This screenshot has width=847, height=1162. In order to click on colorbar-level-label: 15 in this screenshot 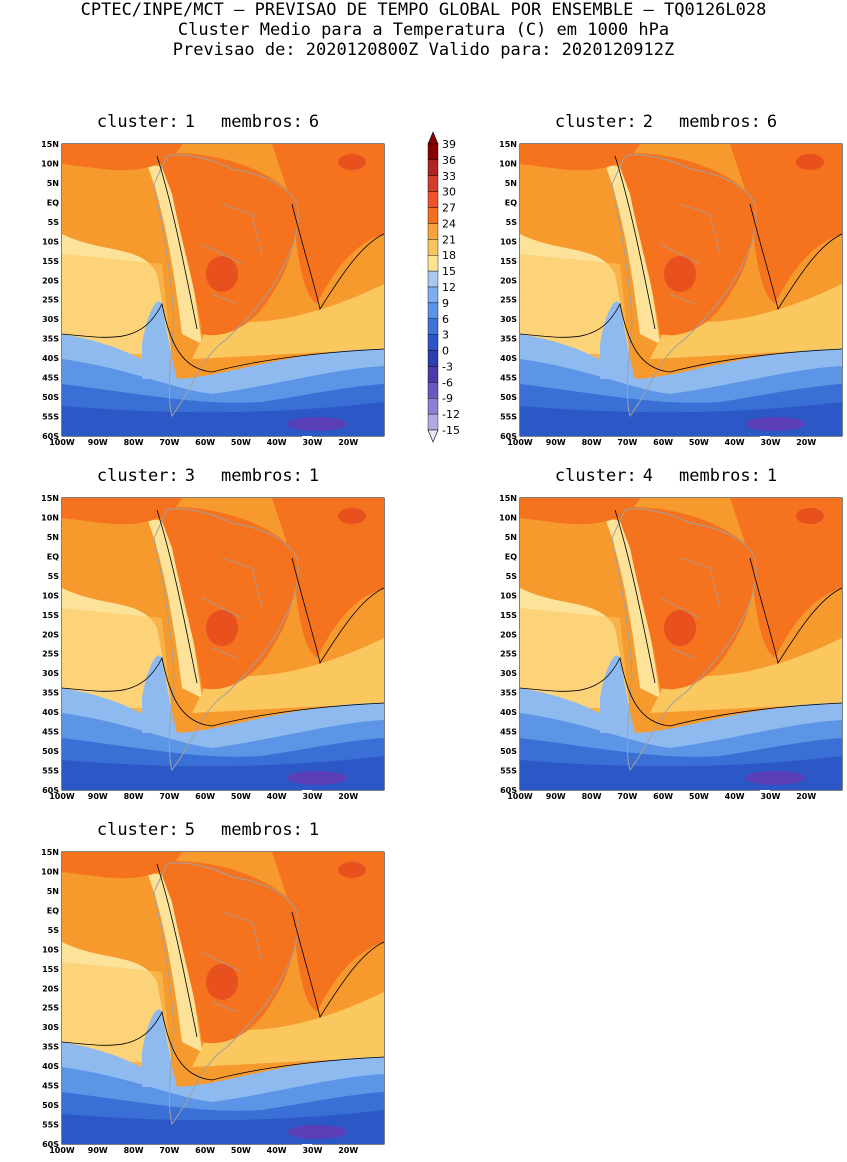, I will do `click(449, 271)`.